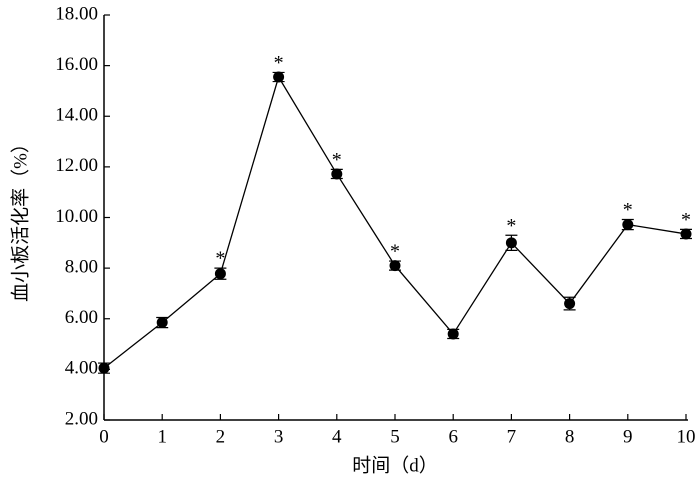  What do you see at coordinates (337, 436) in the screenshot?
I see `x-tick-label: 4` at bounding box center [337, 436].